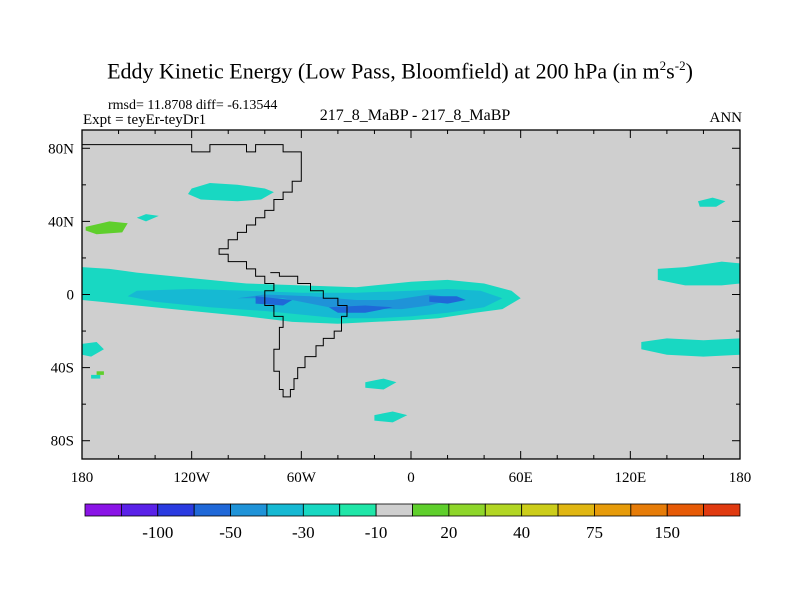  I want to click on colorbar-label-7: 150, so click(667, 532).